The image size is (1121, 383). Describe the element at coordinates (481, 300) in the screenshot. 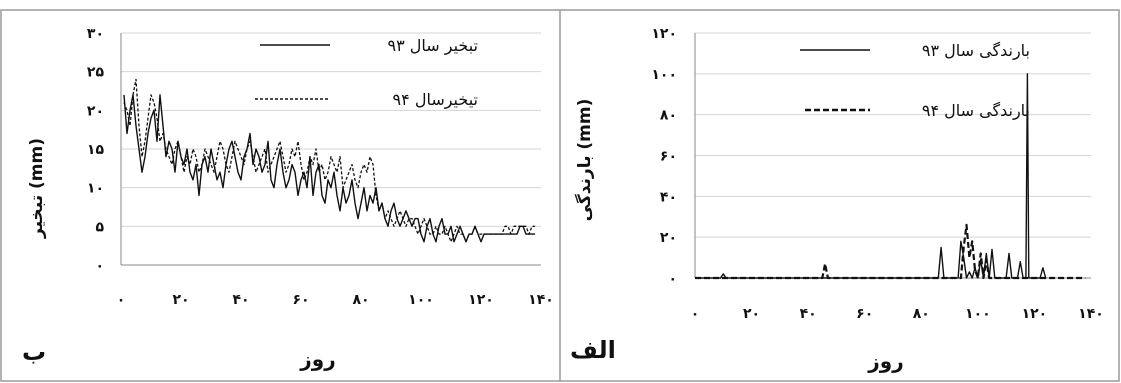

I see `evaporation-x-tick-label: ۱۲۰` at that location.